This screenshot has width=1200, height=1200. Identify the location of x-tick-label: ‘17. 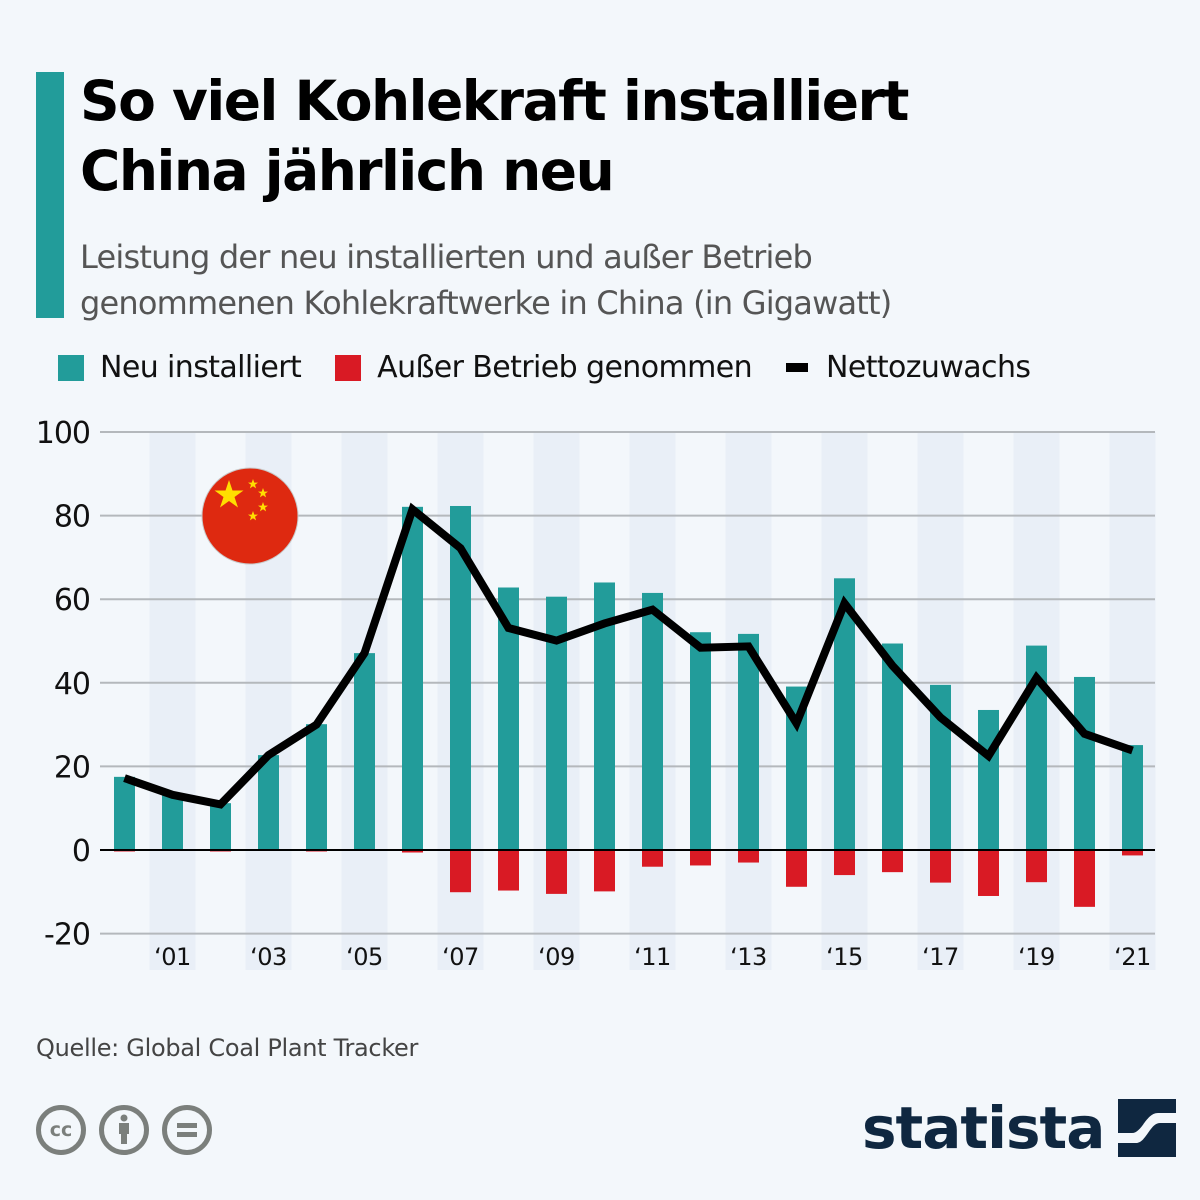
(940, 957).